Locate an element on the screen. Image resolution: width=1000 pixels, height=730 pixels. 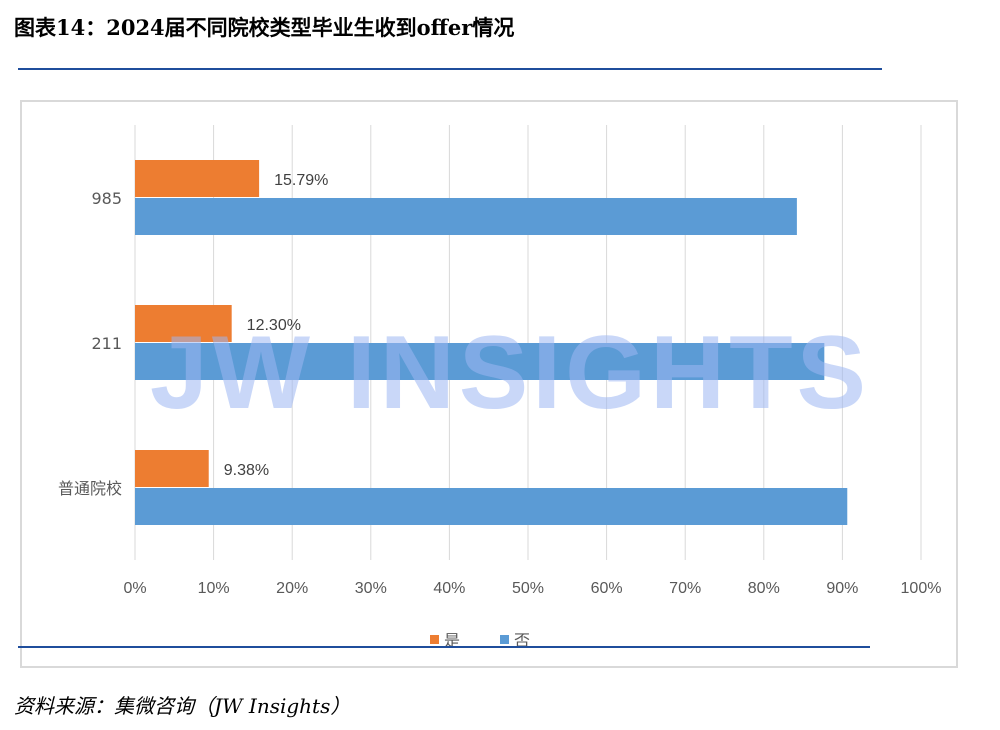
category-label: 985 is located at coordinates (106, 198).